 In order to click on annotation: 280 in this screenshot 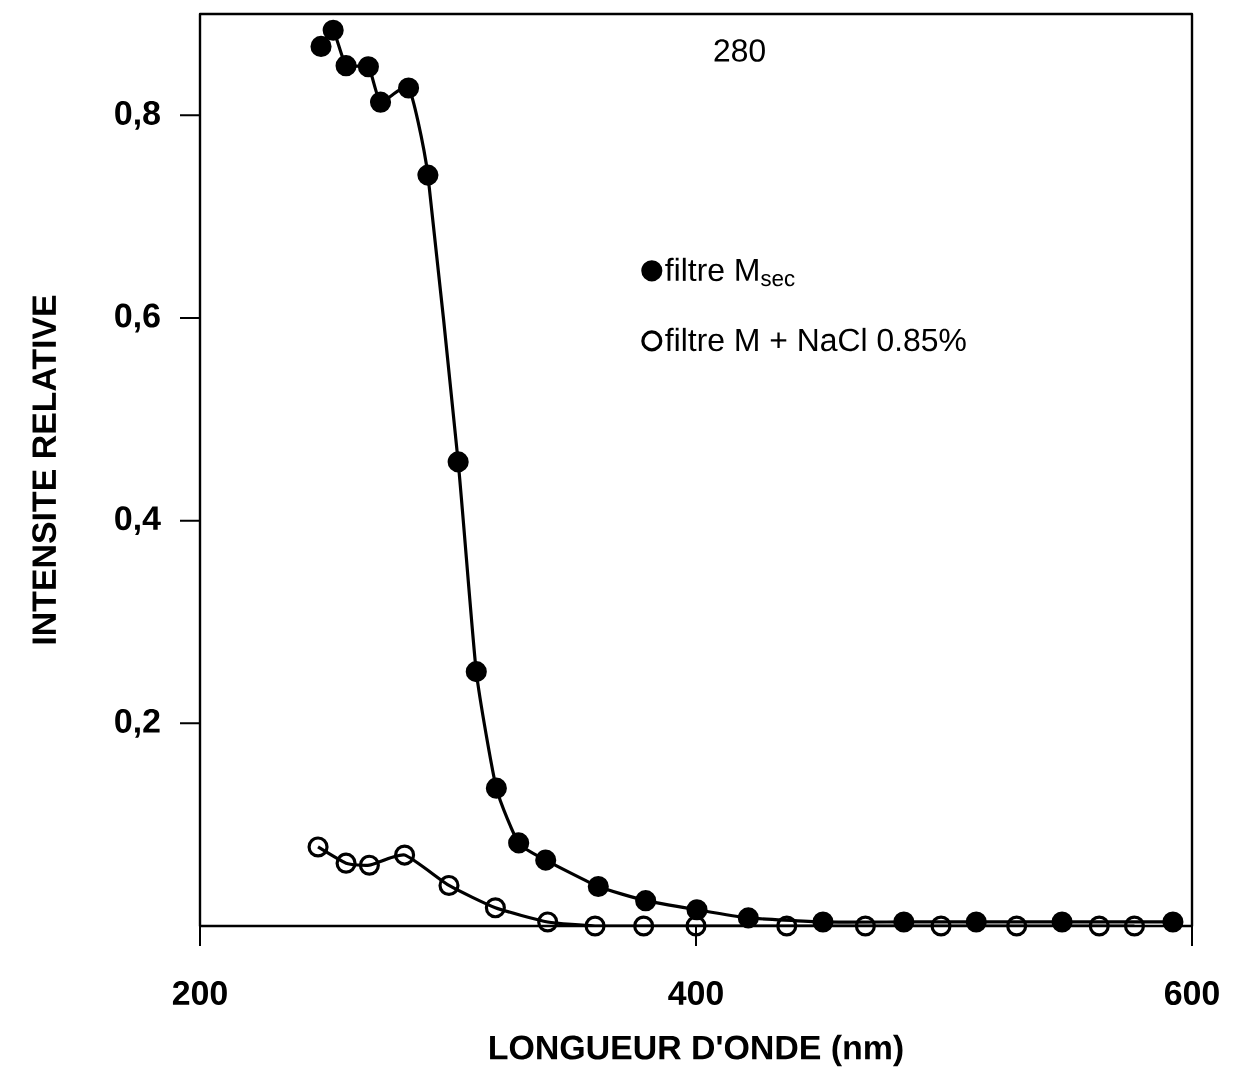, I will do `click(739, 50)`.